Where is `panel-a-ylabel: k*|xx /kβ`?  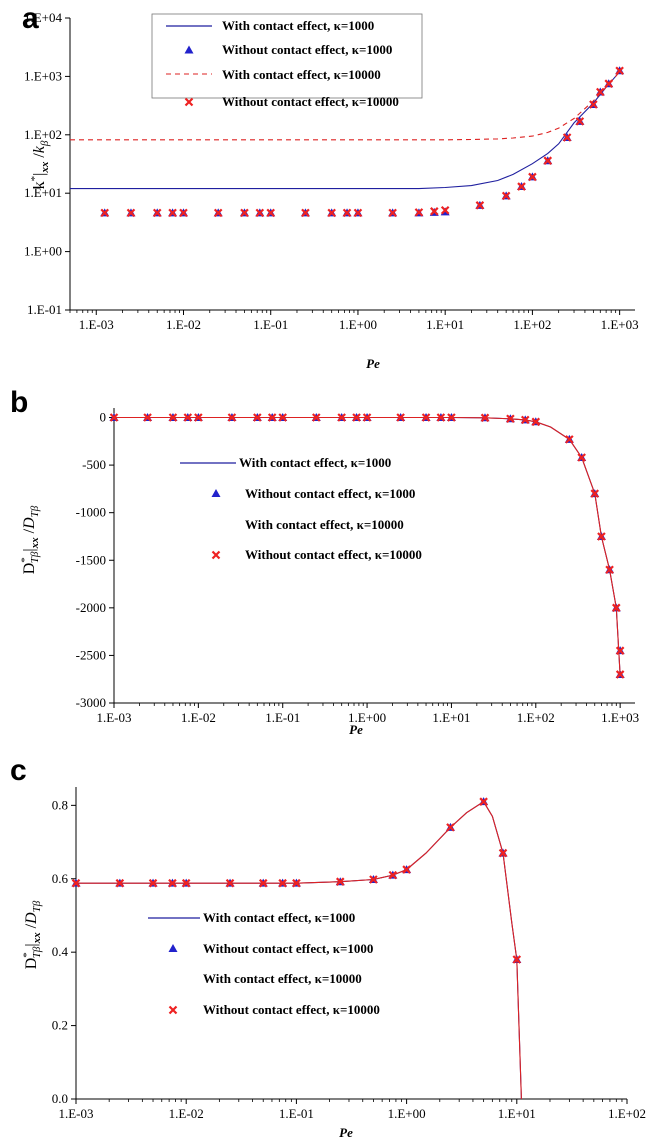 panel-a-ylabel: k*|xx /kβ is located at coordinates (40, 164).